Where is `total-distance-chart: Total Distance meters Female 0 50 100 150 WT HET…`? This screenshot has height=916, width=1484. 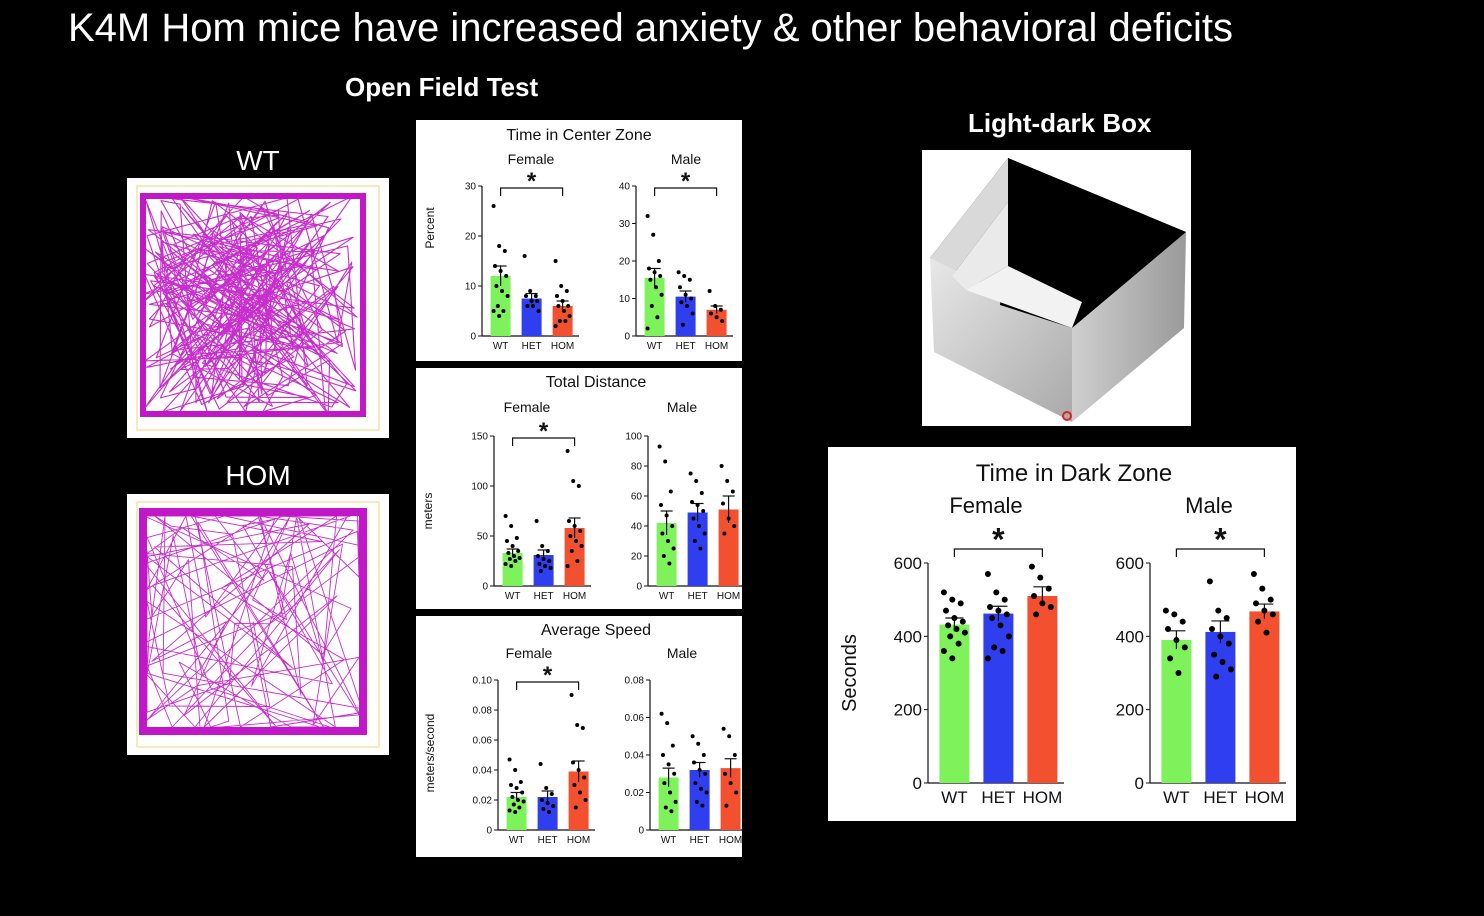 total-distance-chart: Total Distance meters Female 0 50 100 150 WT HET… is located at coordinates (580, 488).